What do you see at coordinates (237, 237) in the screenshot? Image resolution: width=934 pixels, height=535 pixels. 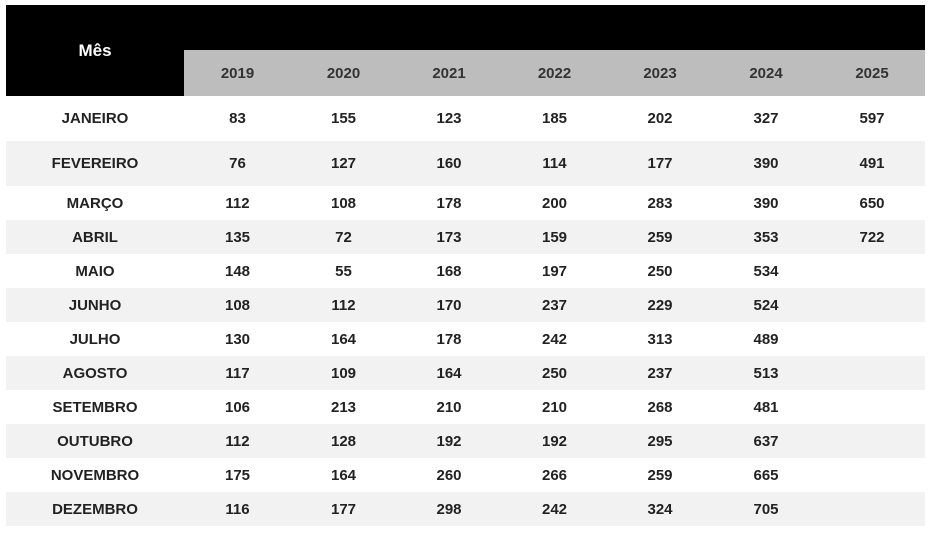 I see `value-cell: 135` at bounding box center [237, 237].